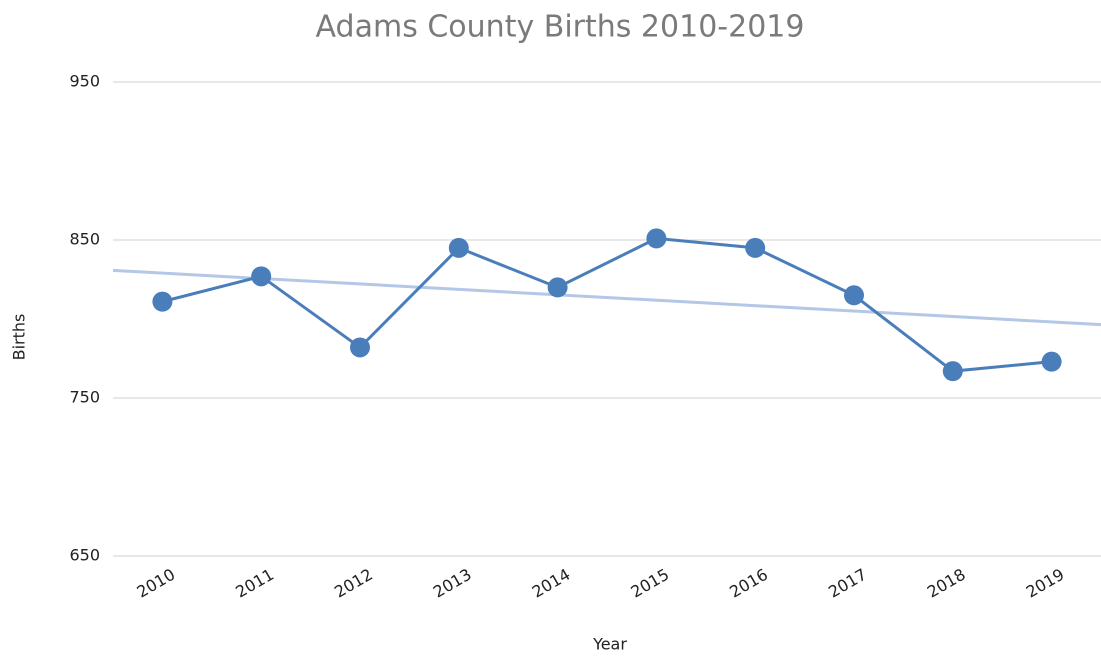 This screenshot has height=658, width=1101. Describe the element at coordinates (19, 337) in the screenshot. I see `y-axis-label: Births` at that location.